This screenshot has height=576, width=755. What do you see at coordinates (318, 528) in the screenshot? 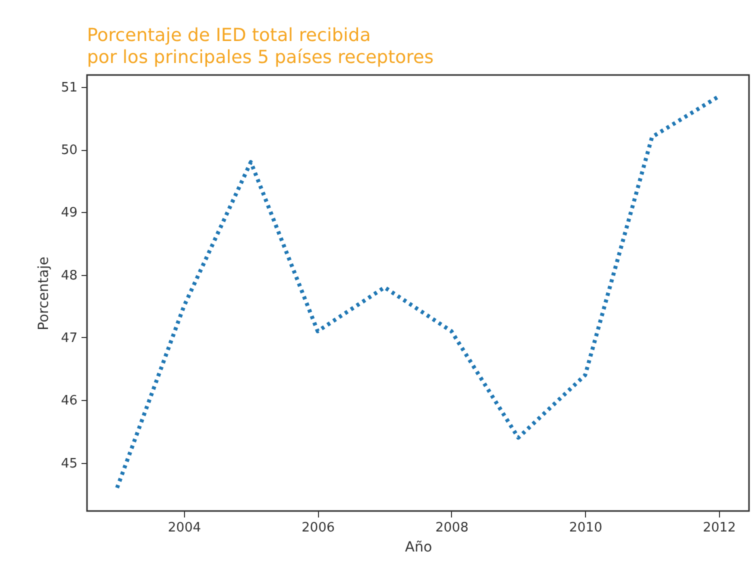
I see `x-tick-label: 2006` at bounding box center [318, 528].